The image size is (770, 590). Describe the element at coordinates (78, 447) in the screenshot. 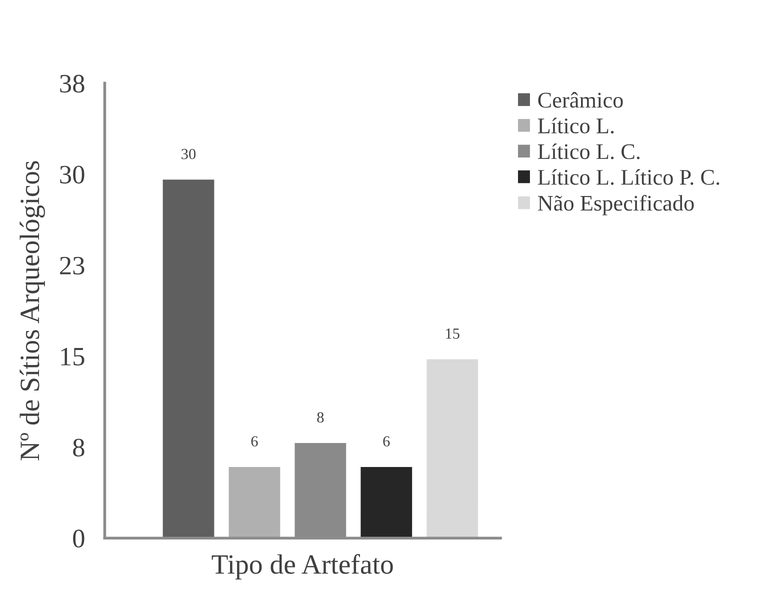

I see `y-tick-label: 8` at that location.